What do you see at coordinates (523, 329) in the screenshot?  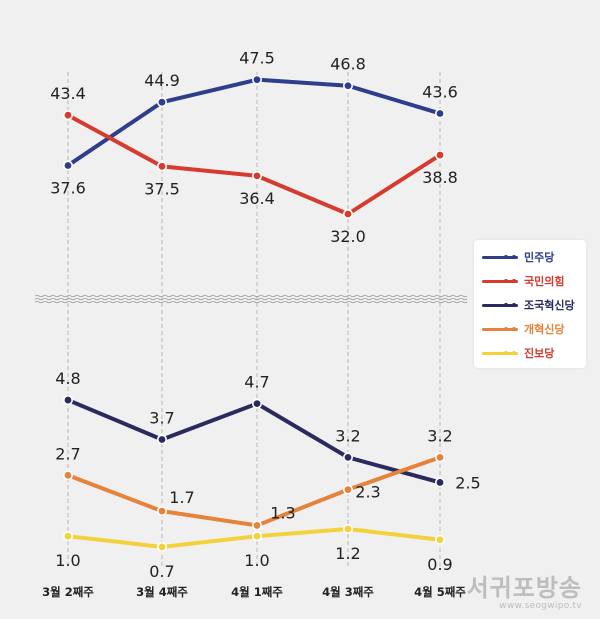 I see `legend-item-4: 개혁신당` at bounding box center [523, 329].